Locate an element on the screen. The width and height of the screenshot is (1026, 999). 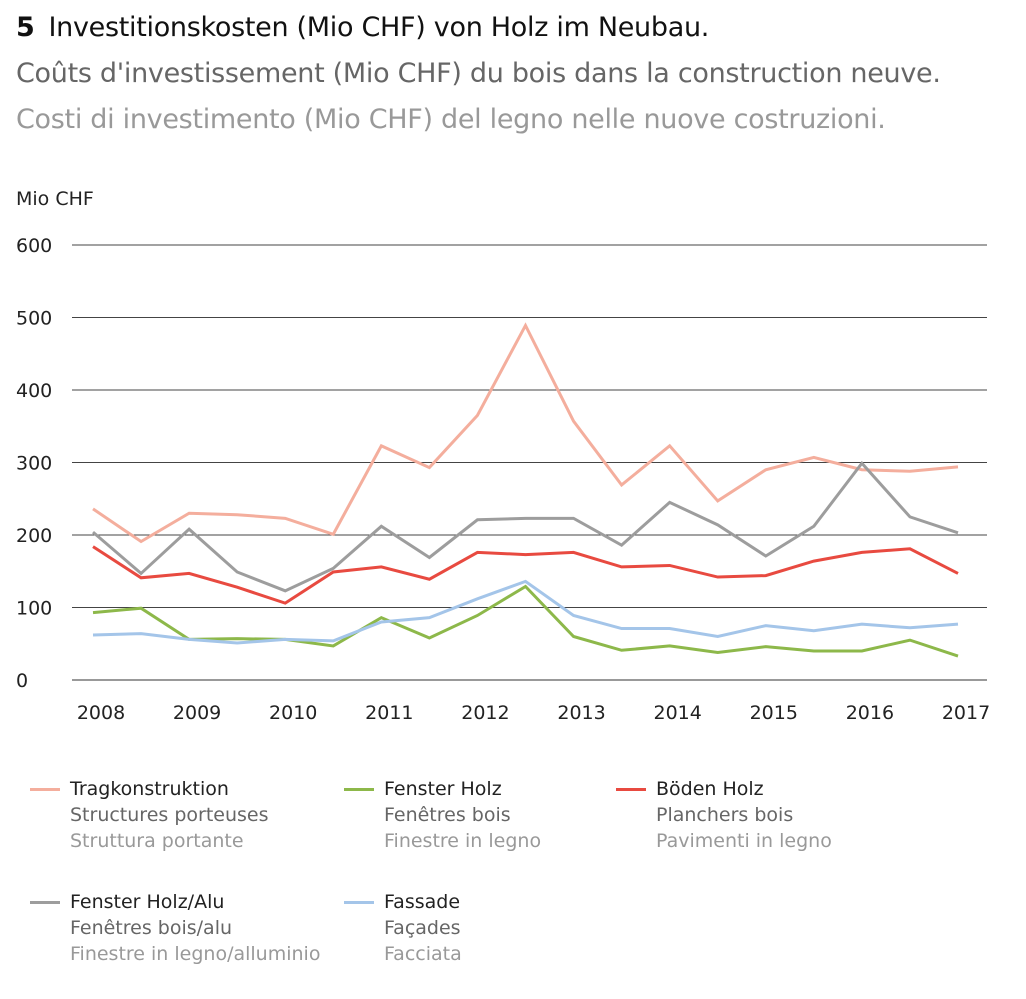
legend-label-de: Tragkonstruktion is located at coordinates (149, 789).